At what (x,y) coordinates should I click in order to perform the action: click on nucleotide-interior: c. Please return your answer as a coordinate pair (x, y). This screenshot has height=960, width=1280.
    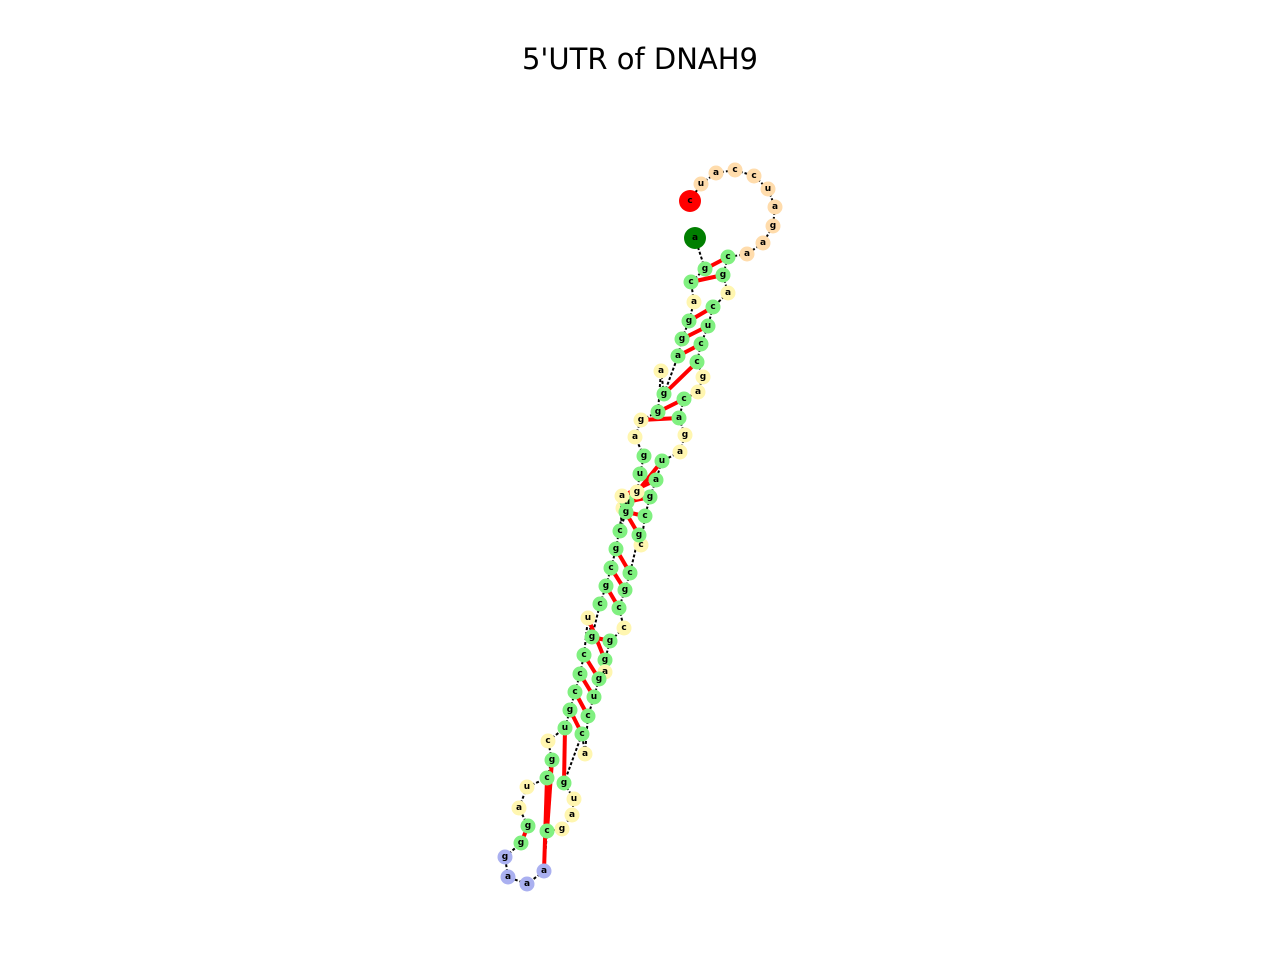
    Looking at the image, I should click on (548, 741).